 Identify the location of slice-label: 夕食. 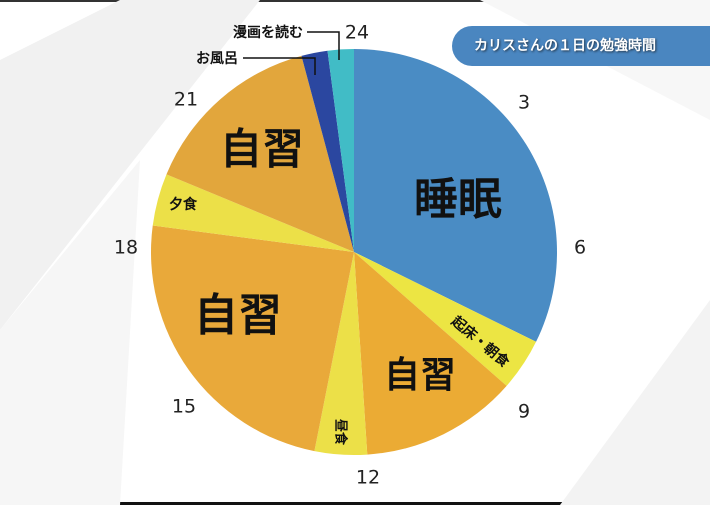
(183, 204).